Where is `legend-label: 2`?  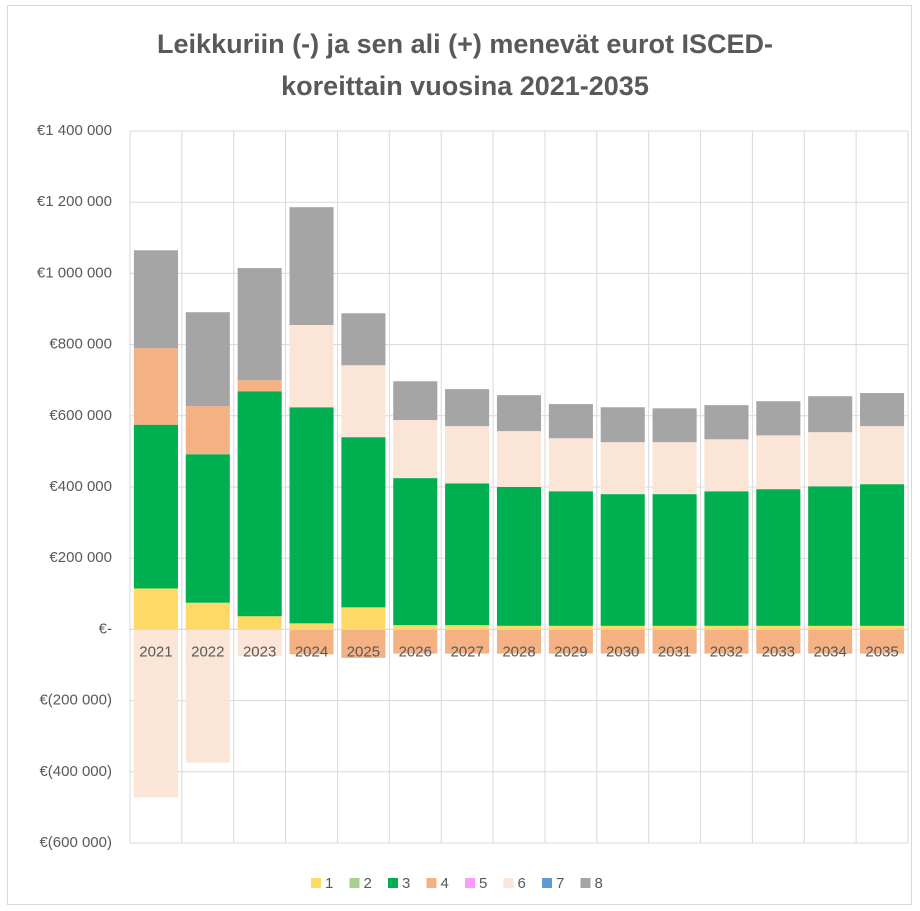
legend-label: 2 is located at coordinates (368, 883).